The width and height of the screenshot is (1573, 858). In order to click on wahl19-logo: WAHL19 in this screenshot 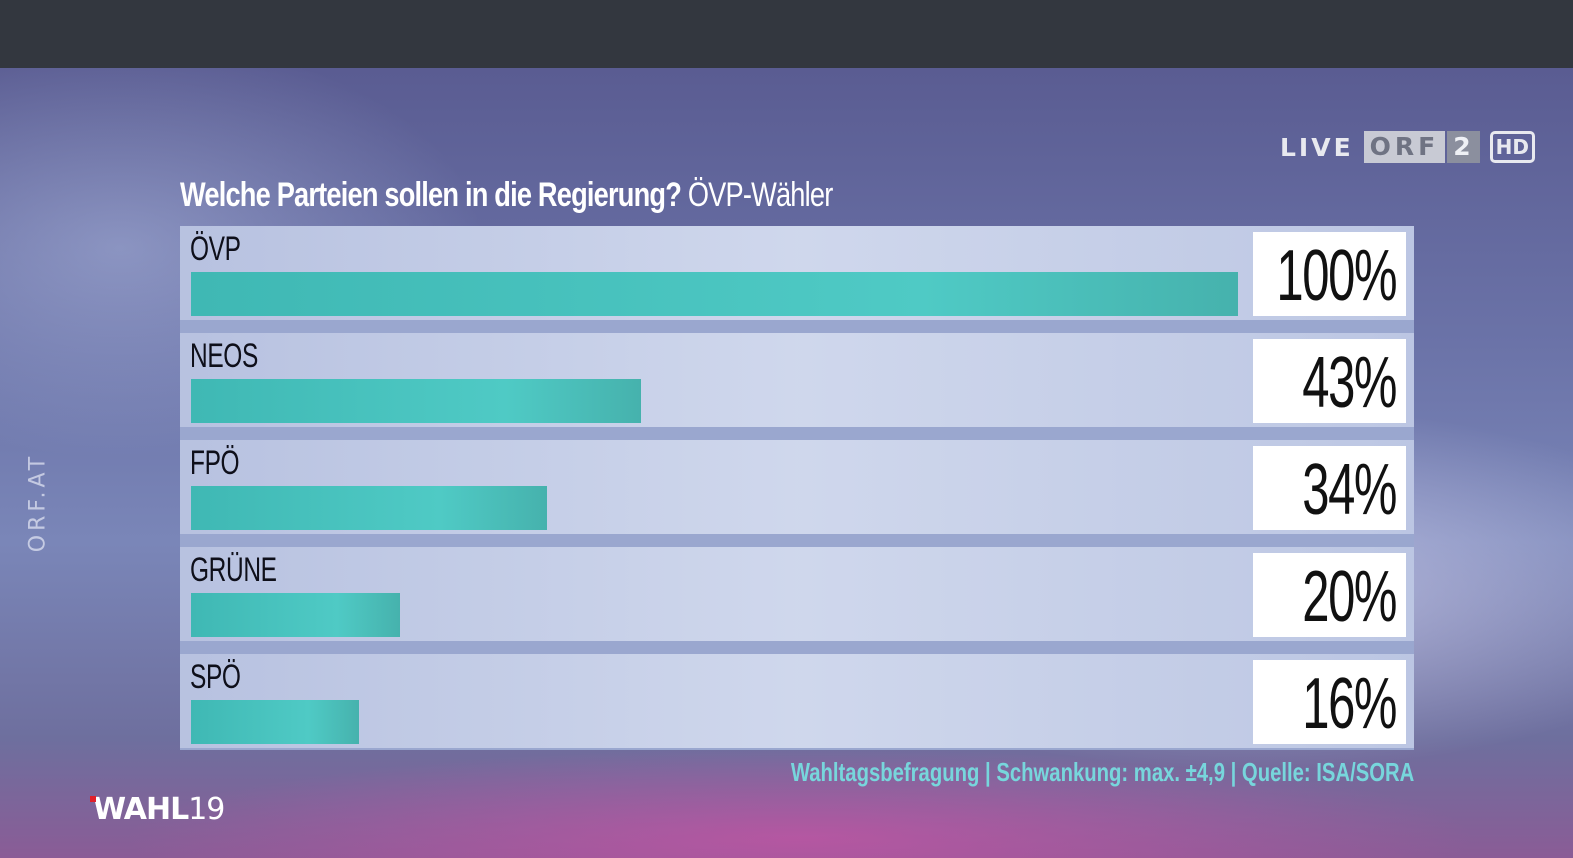, I will do `click(157, 809)`.